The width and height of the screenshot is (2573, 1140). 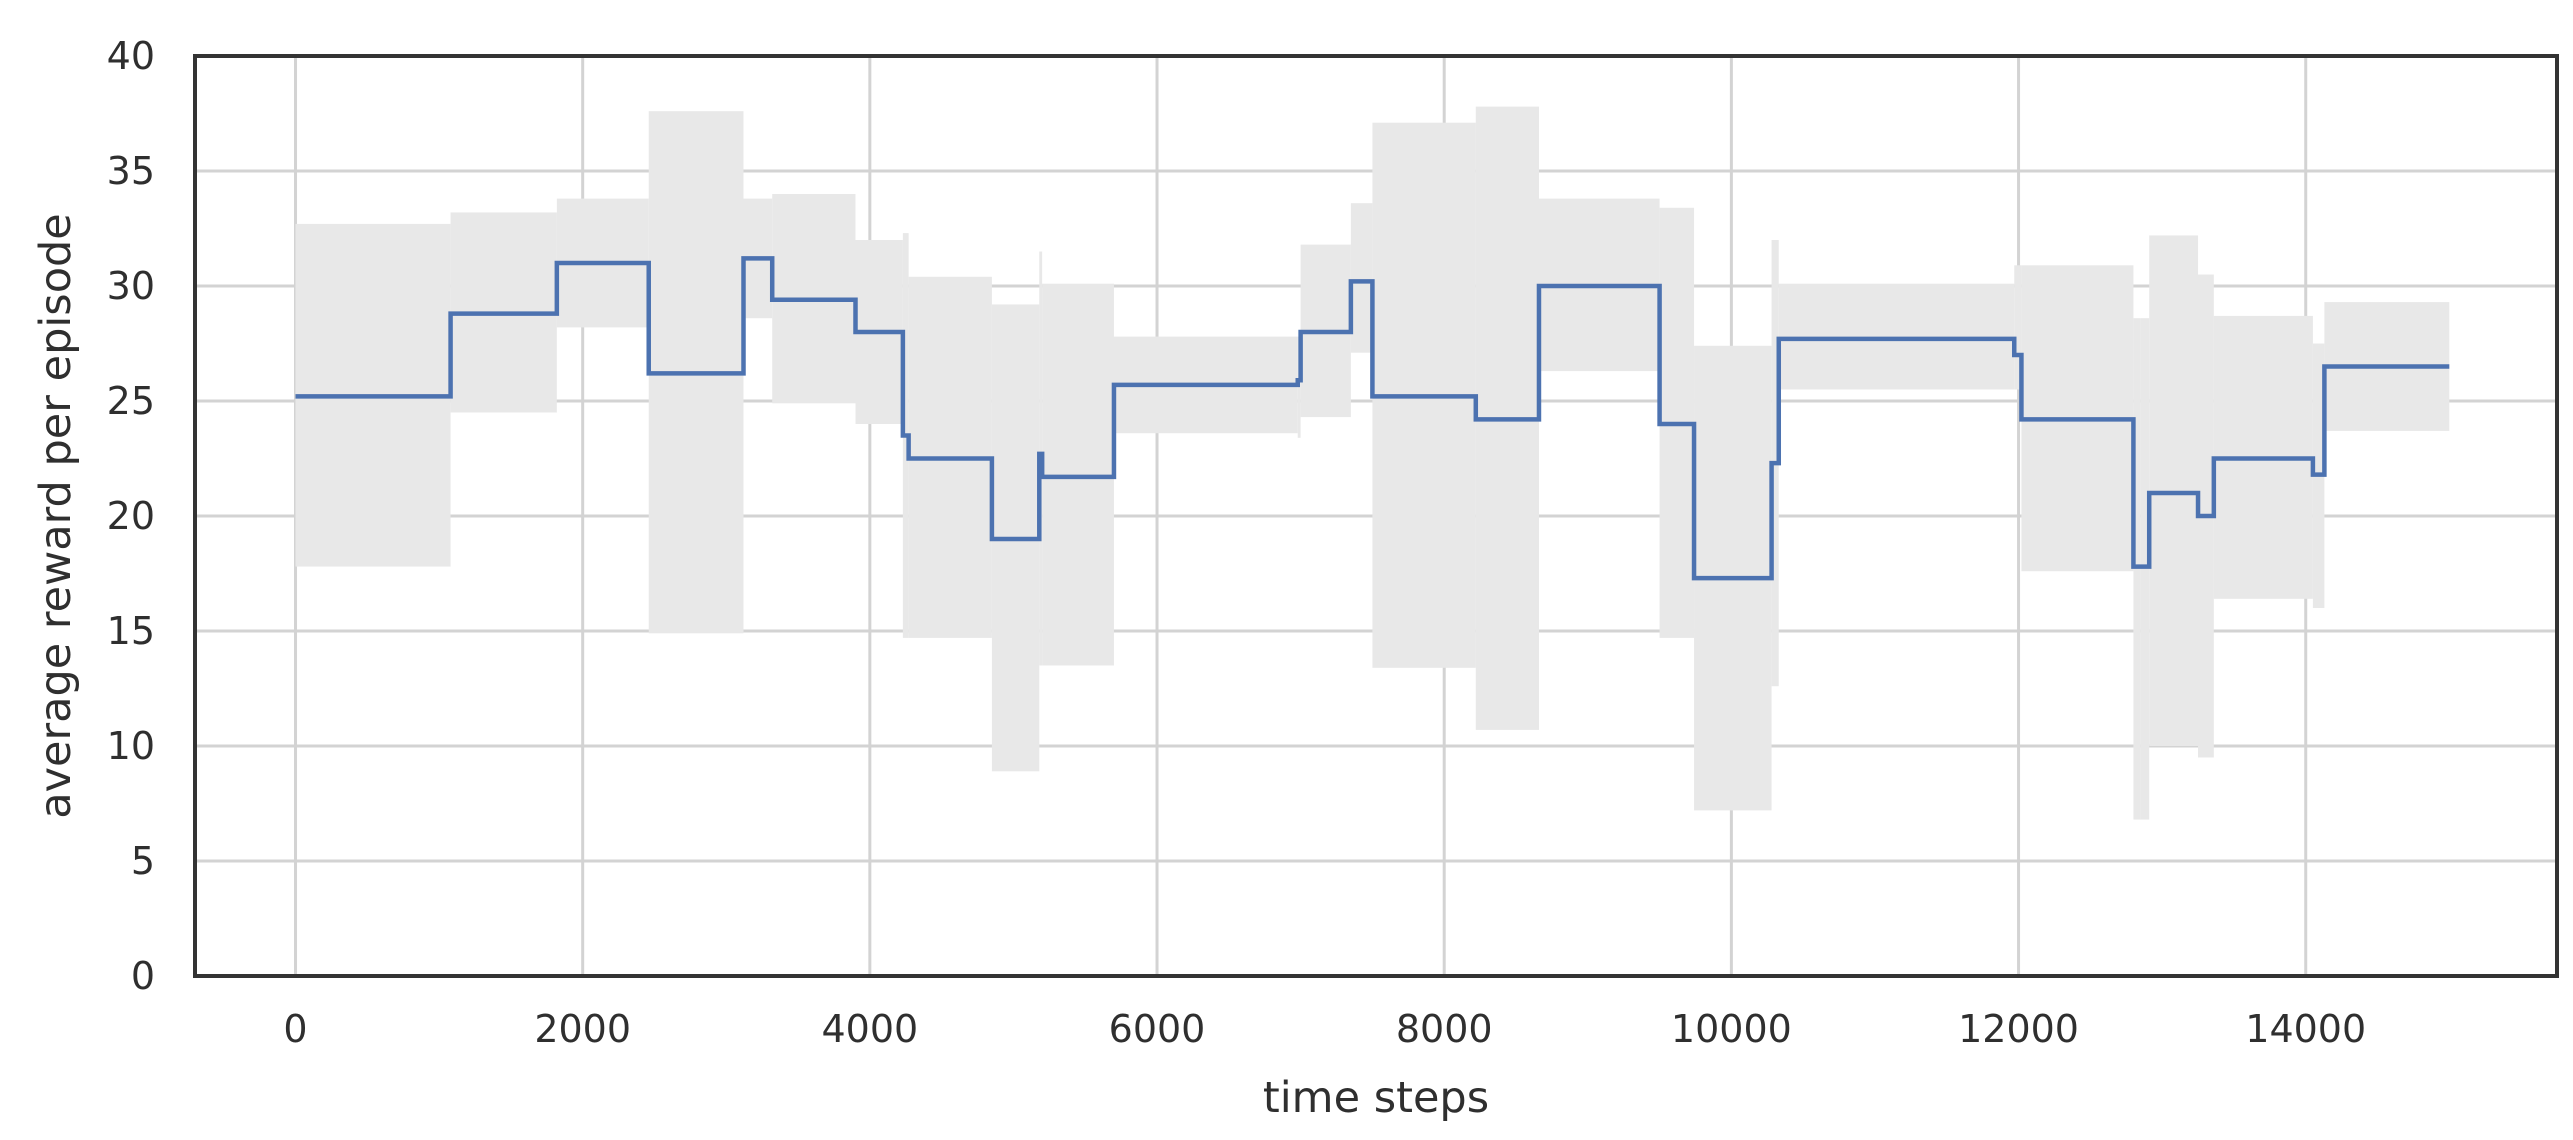 What do you see at coordinates (1324, 1029) in the screenshot?
I see `x-axis-ticks: 0 2000 4000 6000 8000 10000 12000 14000` at bounding box center [1324, 1029].